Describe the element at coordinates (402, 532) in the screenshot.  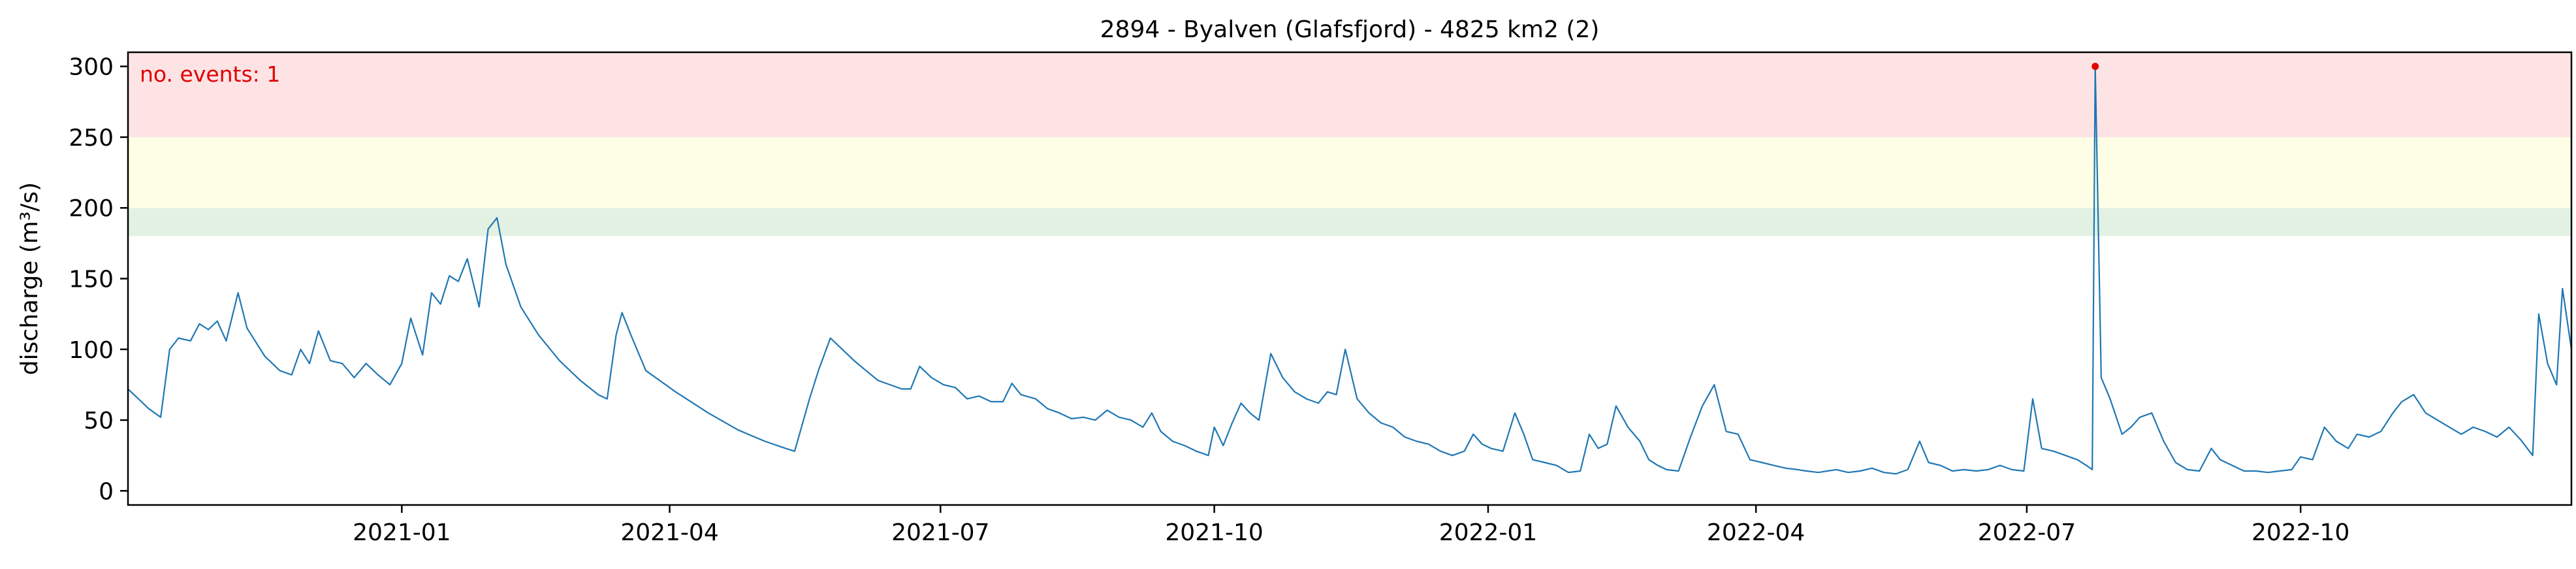
I see `x-tick-label: 2021-01` at that location.